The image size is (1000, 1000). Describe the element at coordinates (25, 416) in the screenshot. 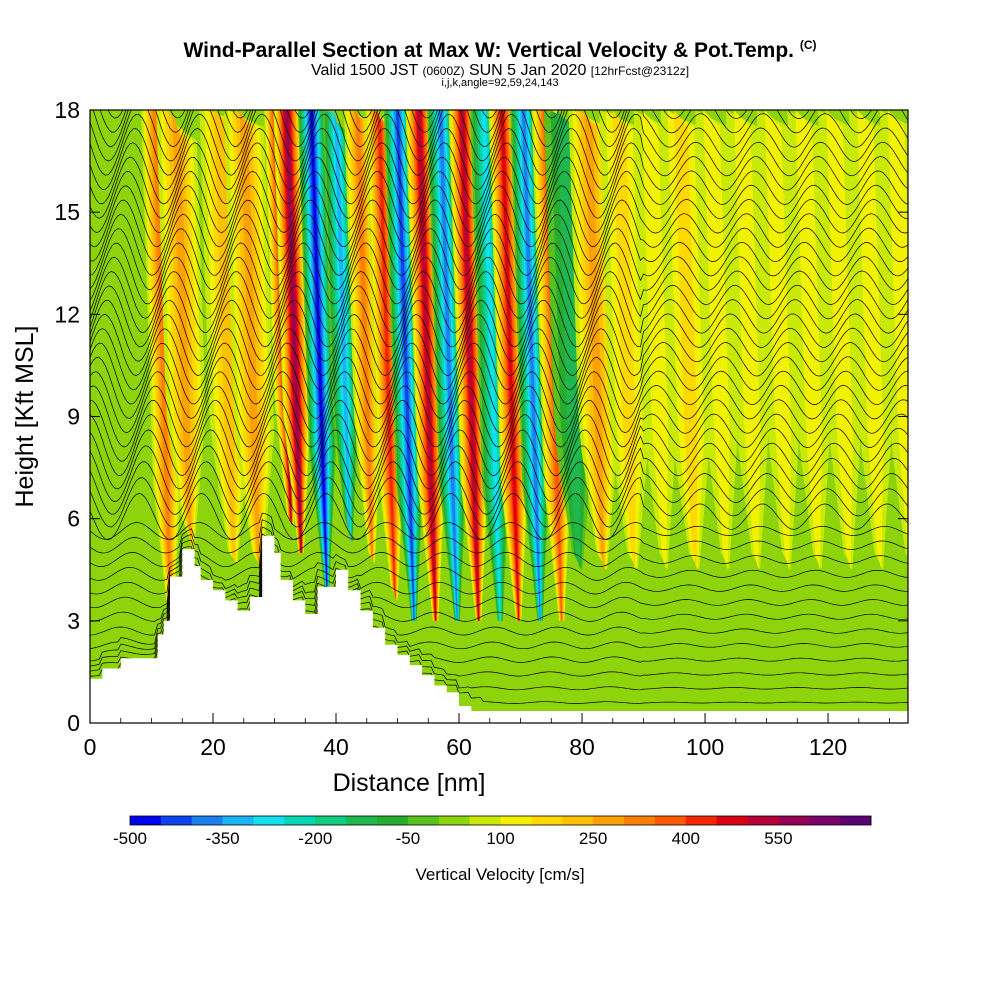

I see `y-axis-label: Height [Kft MSL]` at that location.